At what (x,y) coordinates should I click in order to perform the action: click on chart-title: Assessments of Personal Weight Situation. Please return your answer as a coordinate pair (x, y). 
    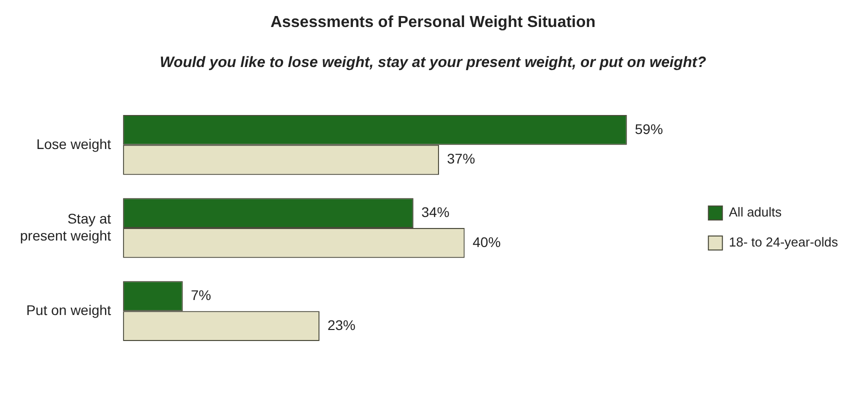
    Looking at the image, I should click on (433, 23).